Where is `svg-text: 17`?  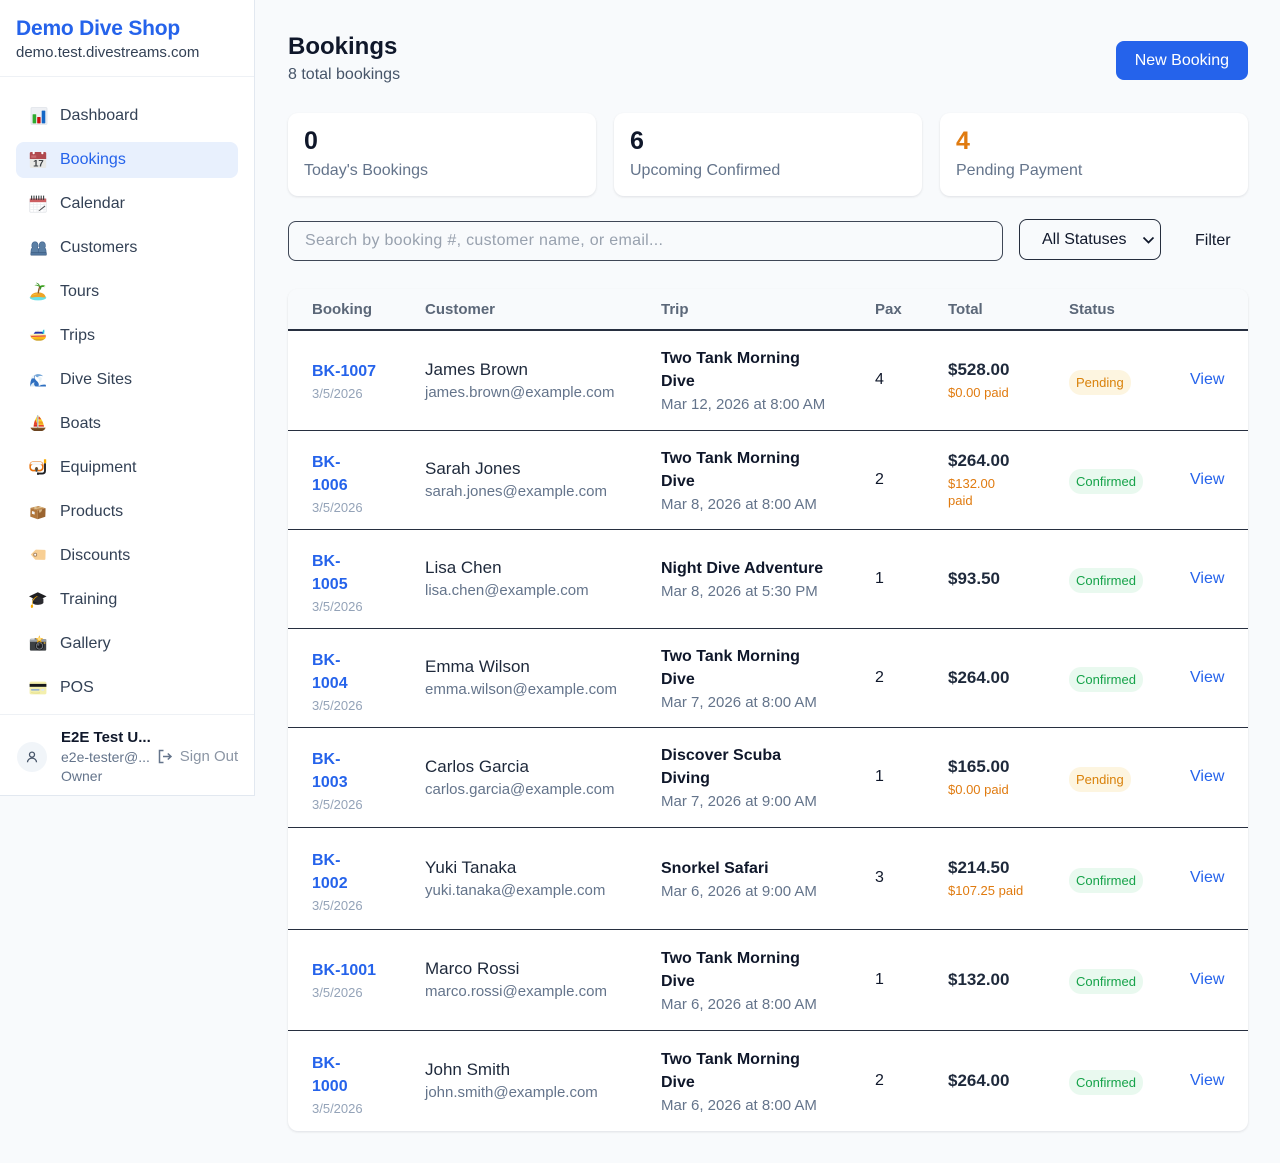 svg-text: 17 is located at coordinates (38, 163).